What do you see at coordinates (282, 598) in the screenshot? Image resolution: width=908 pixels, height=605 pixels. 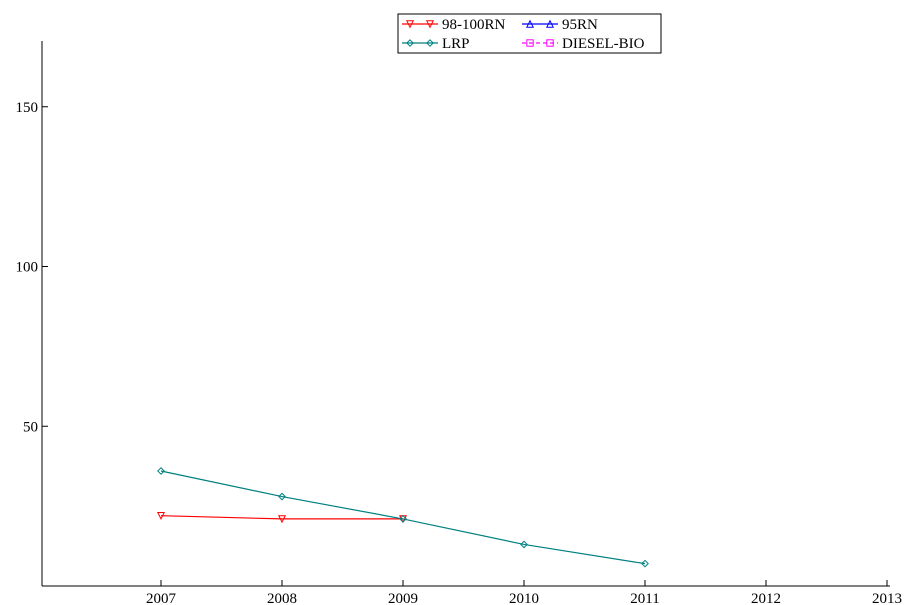 I see `x-tick-label: 2008` at bounding box center [282, 598].